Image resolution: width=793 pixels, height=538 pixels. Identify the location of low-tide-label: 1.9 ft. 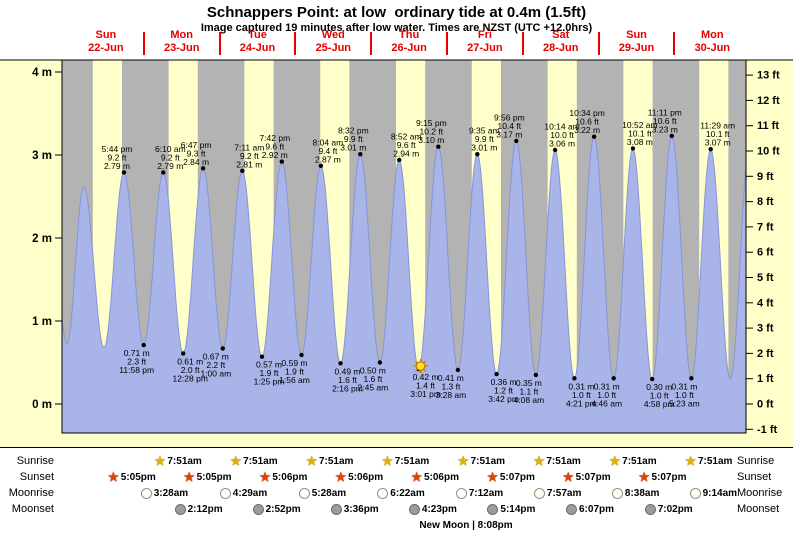
(270, 373).